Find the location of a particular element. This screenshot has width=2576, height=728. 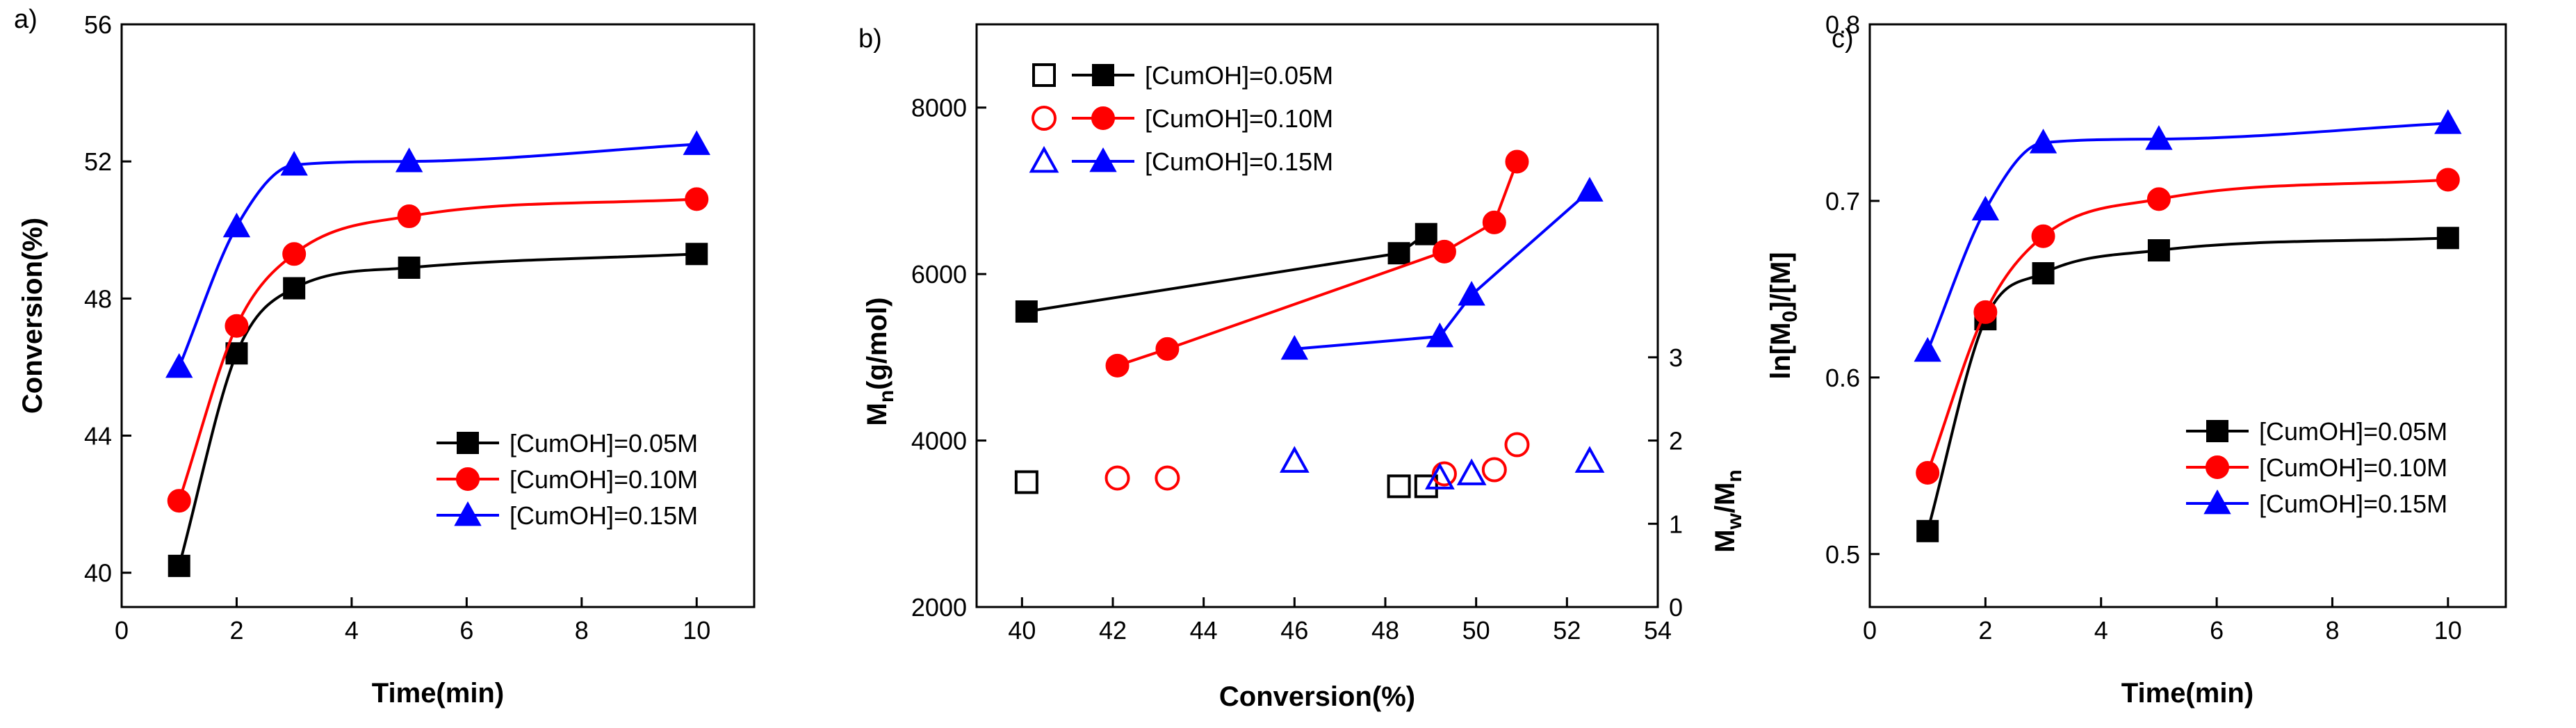

y-tick-label: 4000 is located at coordinates (939, 441).